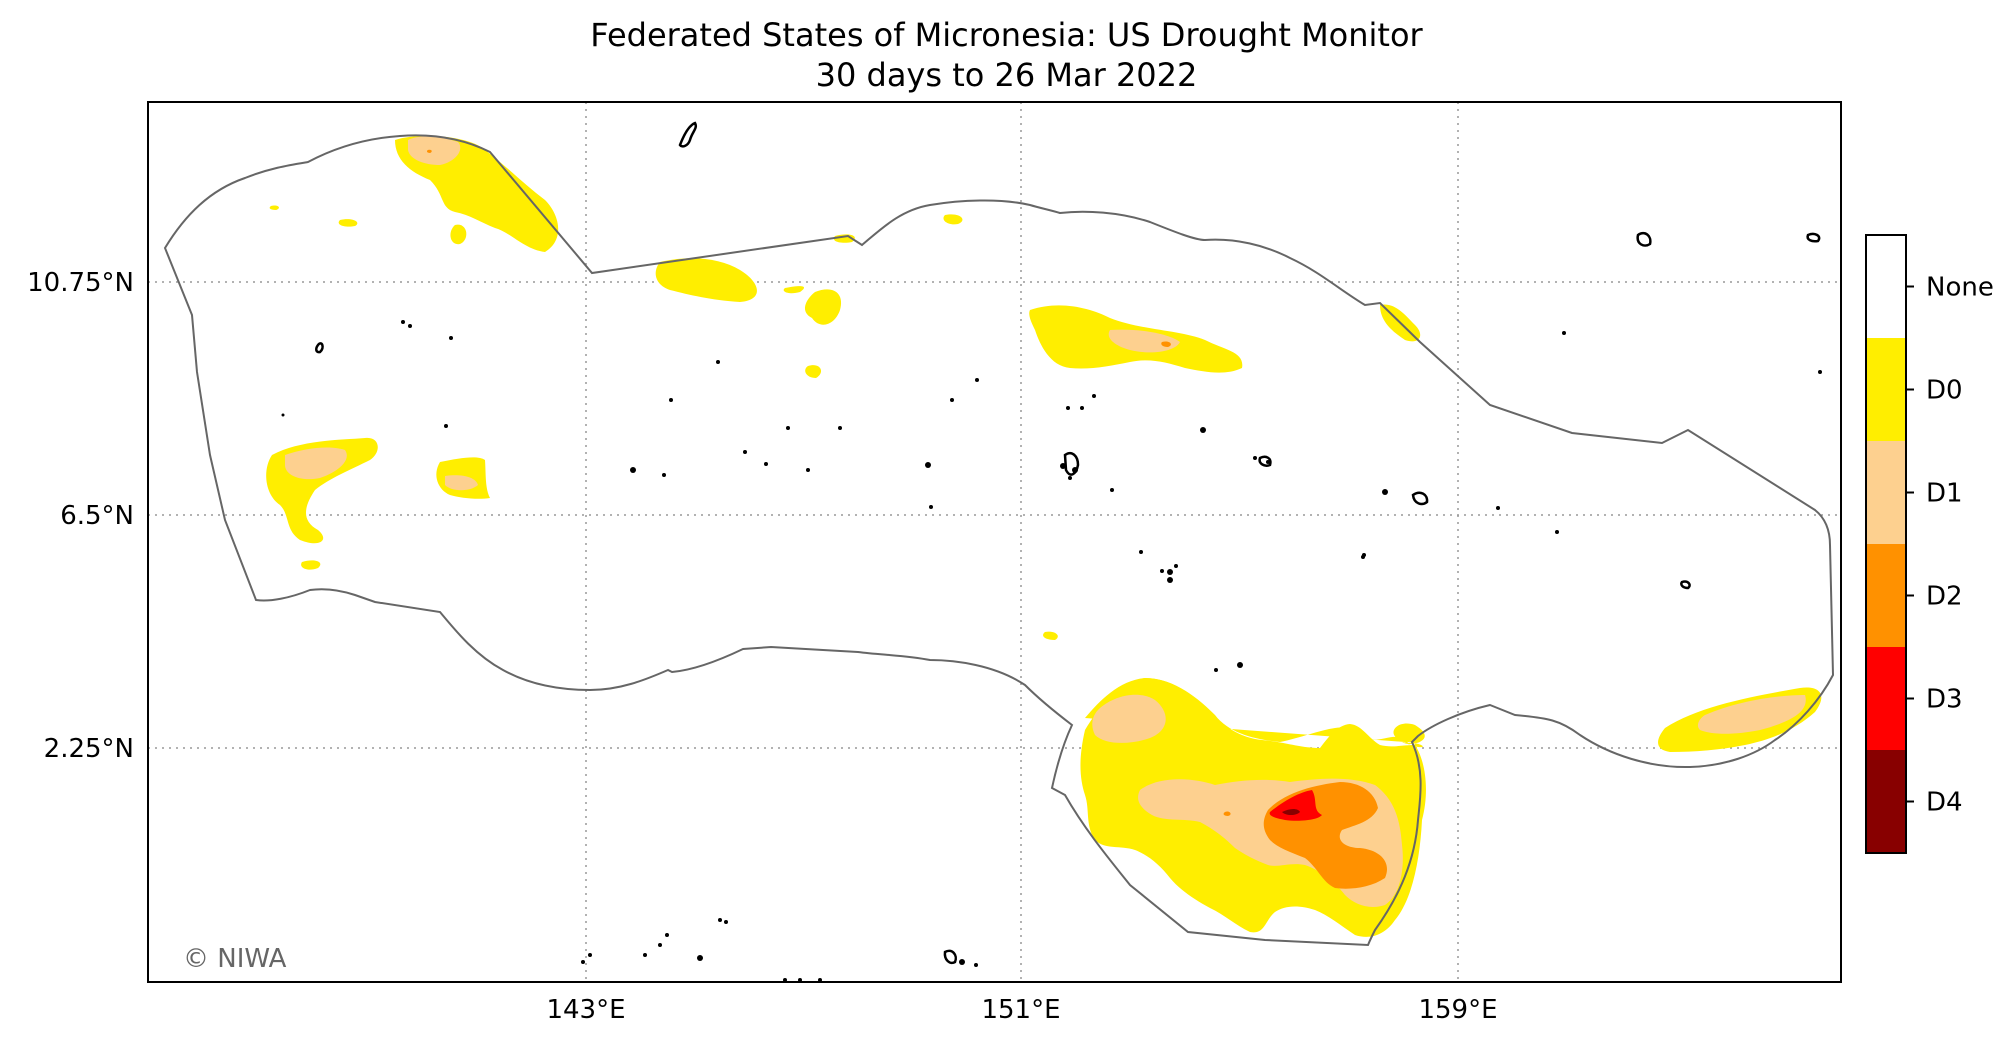 The image size is (2013, 1044). I want to click on island-kosrae, so click(1685, 585).